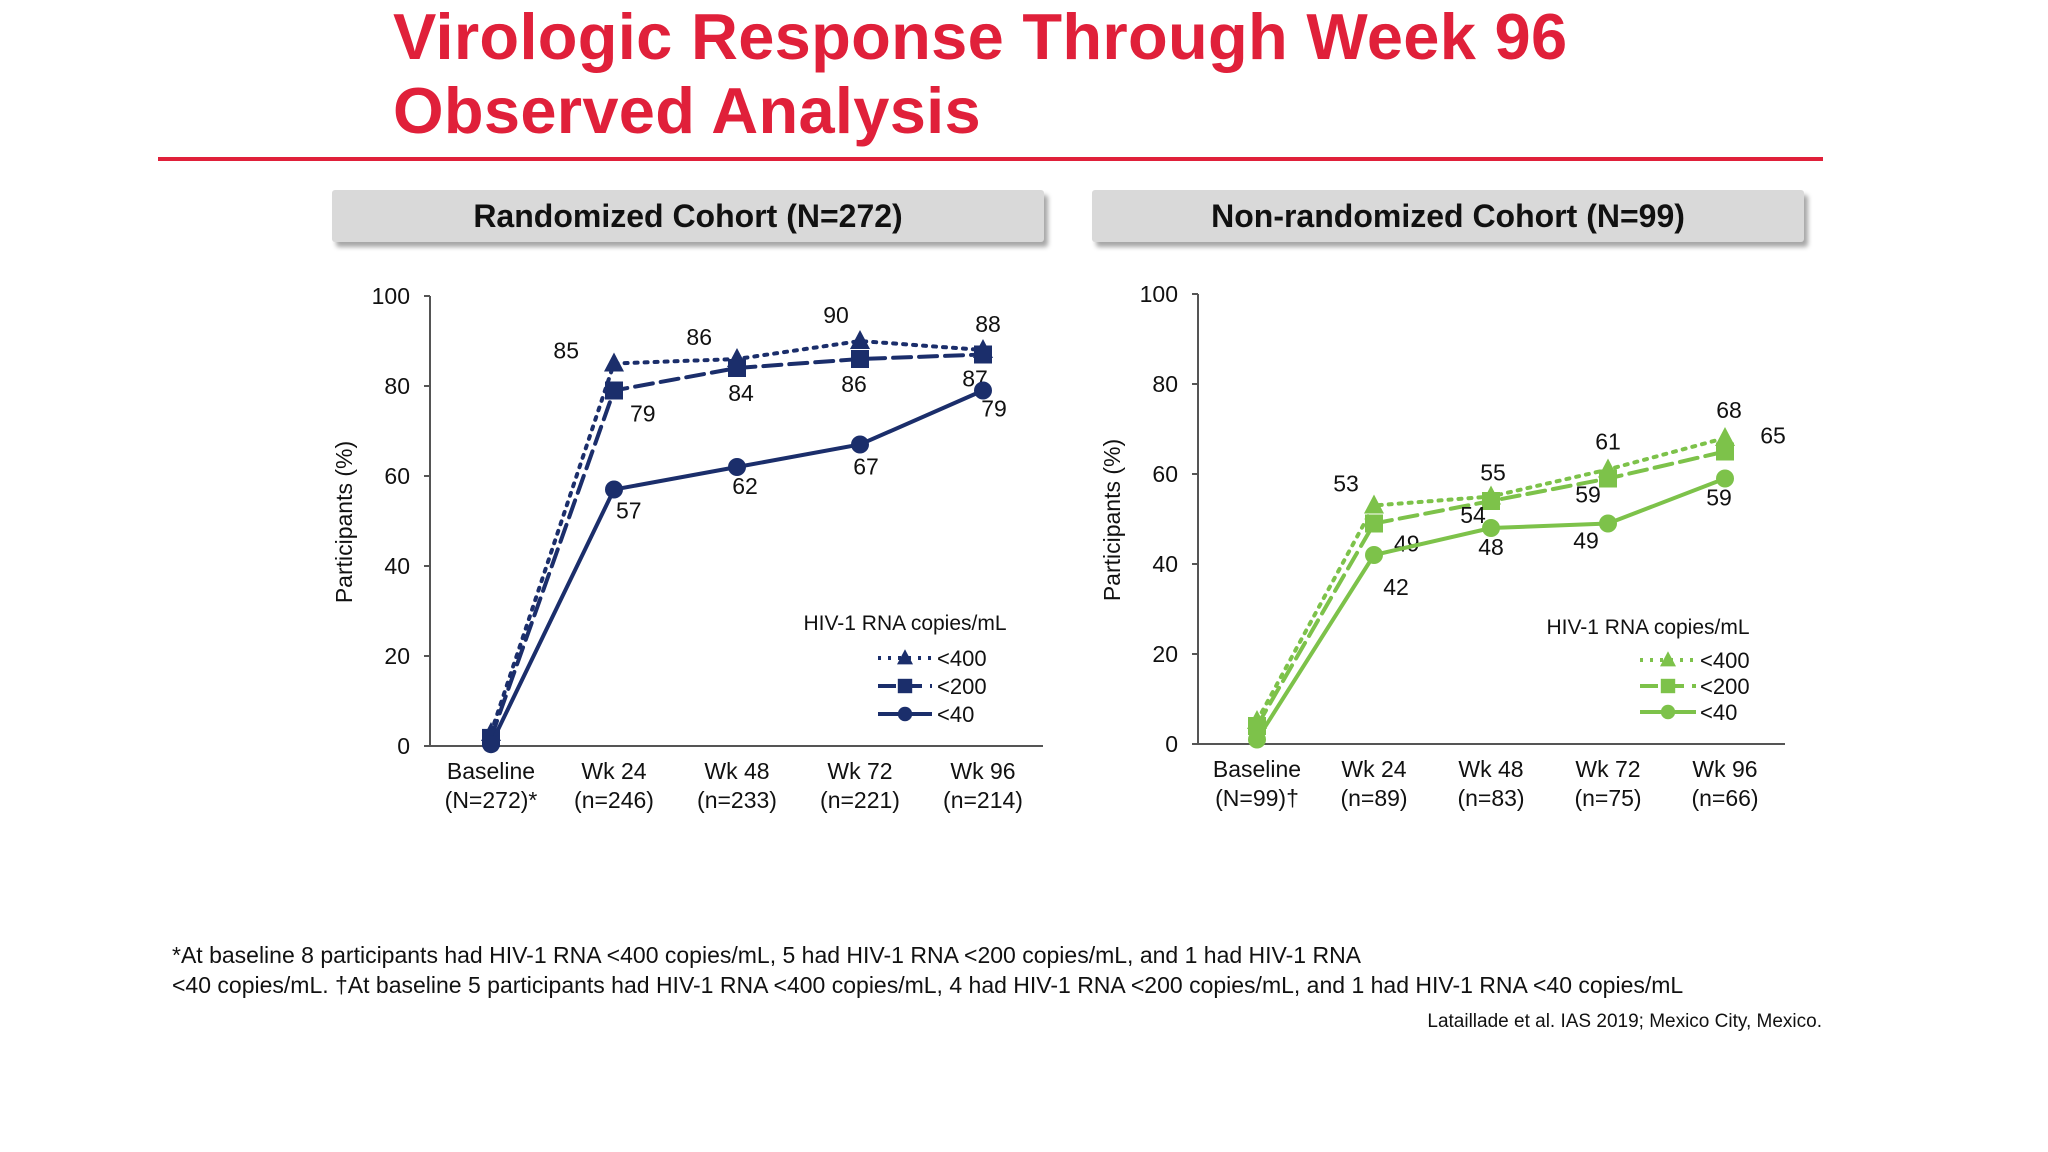 The image size is (2048, 1152). What do you see at coordinates (866, 467) in the screenshot?
I see `data-label: 67` at bounding box center [866, 467].